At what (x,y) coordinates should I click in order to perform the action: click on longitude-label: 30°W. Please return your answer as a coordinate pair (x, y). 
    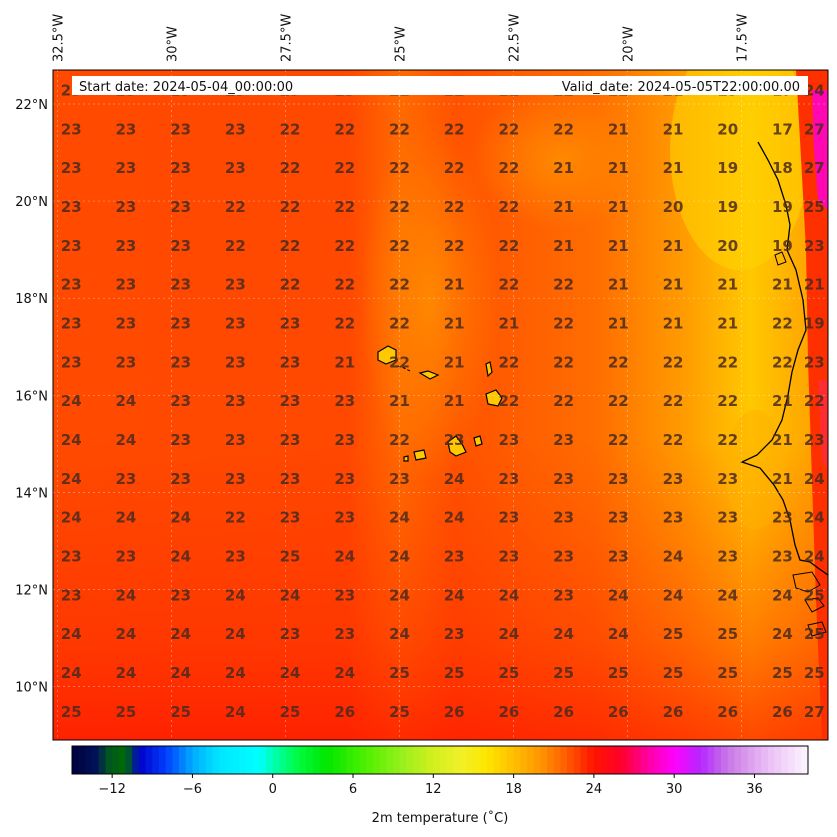
    Looking at the image, I should click on (173, 44).